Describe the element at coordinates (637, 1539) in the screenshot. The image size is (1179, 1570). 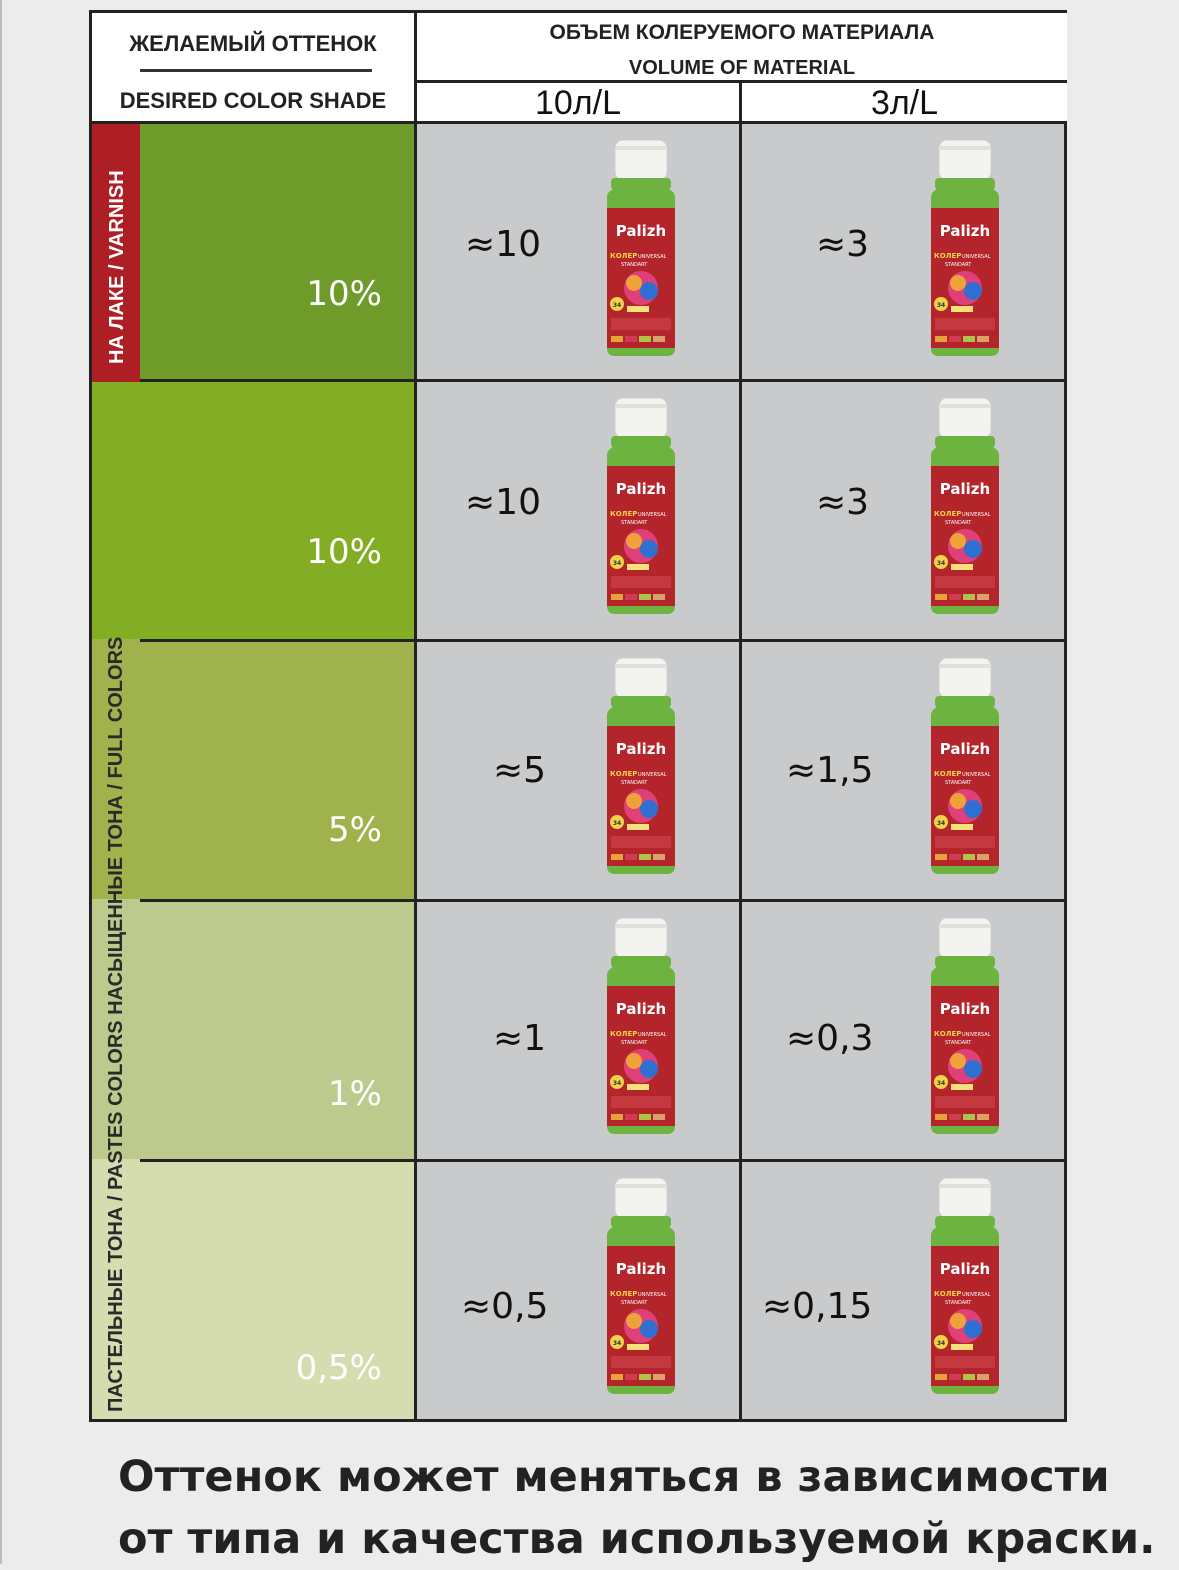
I see `footer-line-2: от типа и качества используемой краски.` at that location.